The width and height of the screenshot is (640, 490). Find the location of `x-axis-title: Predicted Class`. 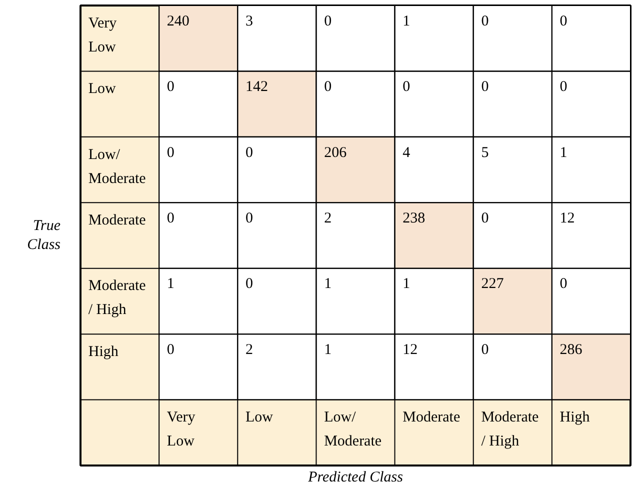

x-axis-title: Predicted Class is located at coordinates (355, 478).